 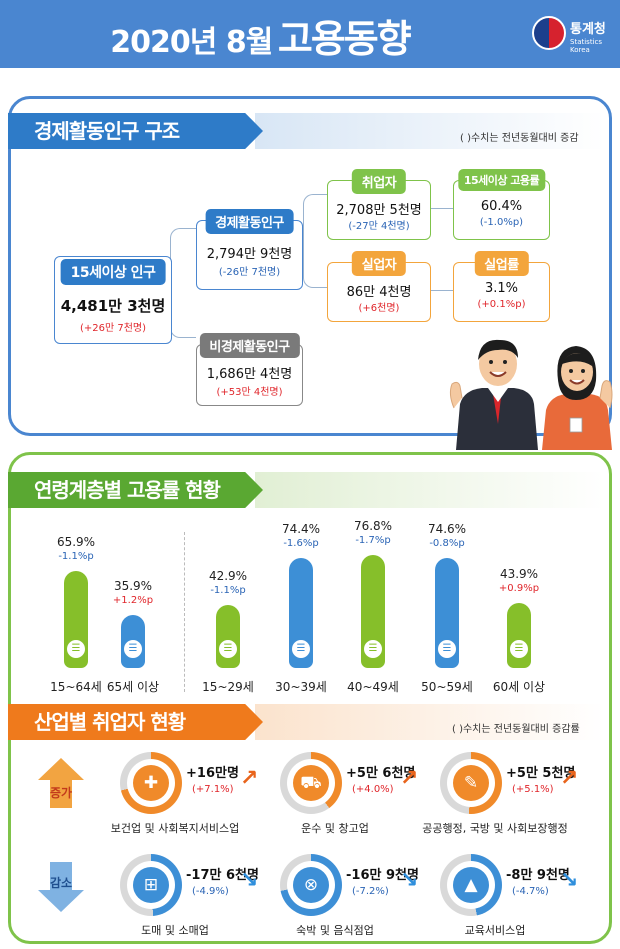 What do you see at coordinates (260, 35) in the screenshot?
I see `page-title: 2020년 8월 고용동향` at bounding box center [260, 35].